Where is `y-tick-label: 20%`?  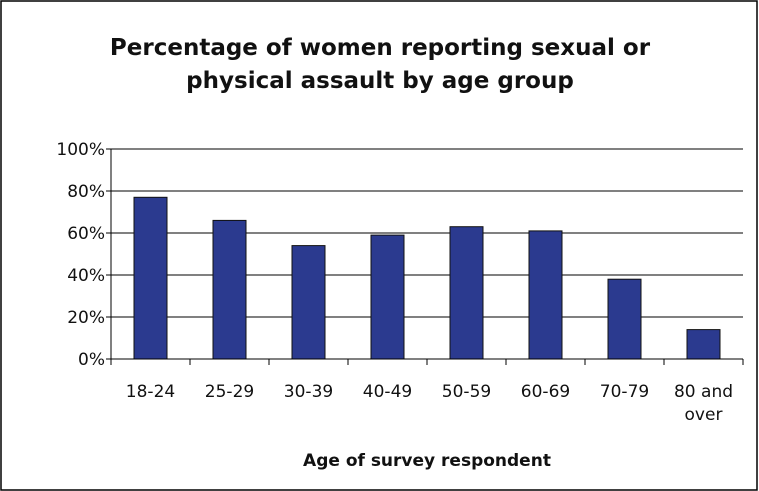 y-tick-label: 20% is located at coordinates (86, 318).